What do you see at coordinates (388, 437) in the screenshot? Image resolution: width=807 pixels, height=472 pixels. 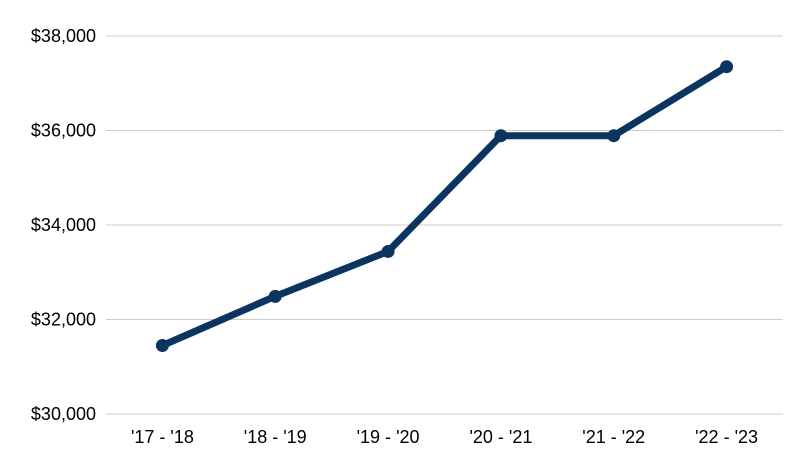 I see `x-tick-label: '19 - '20` at bounding box center [388, 437].